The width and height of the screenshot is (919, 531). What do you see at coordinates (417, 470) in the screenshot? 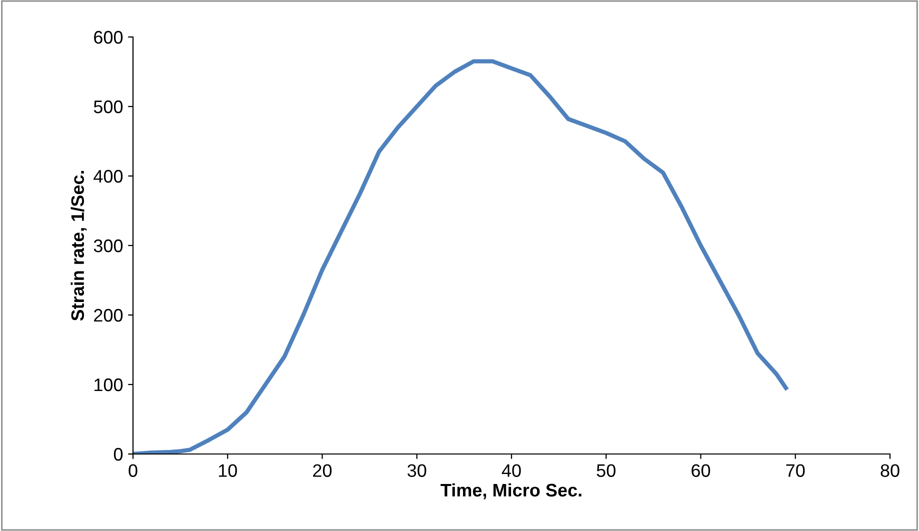
I see `x-tick-label: 30` at bounding box center [417, 470].